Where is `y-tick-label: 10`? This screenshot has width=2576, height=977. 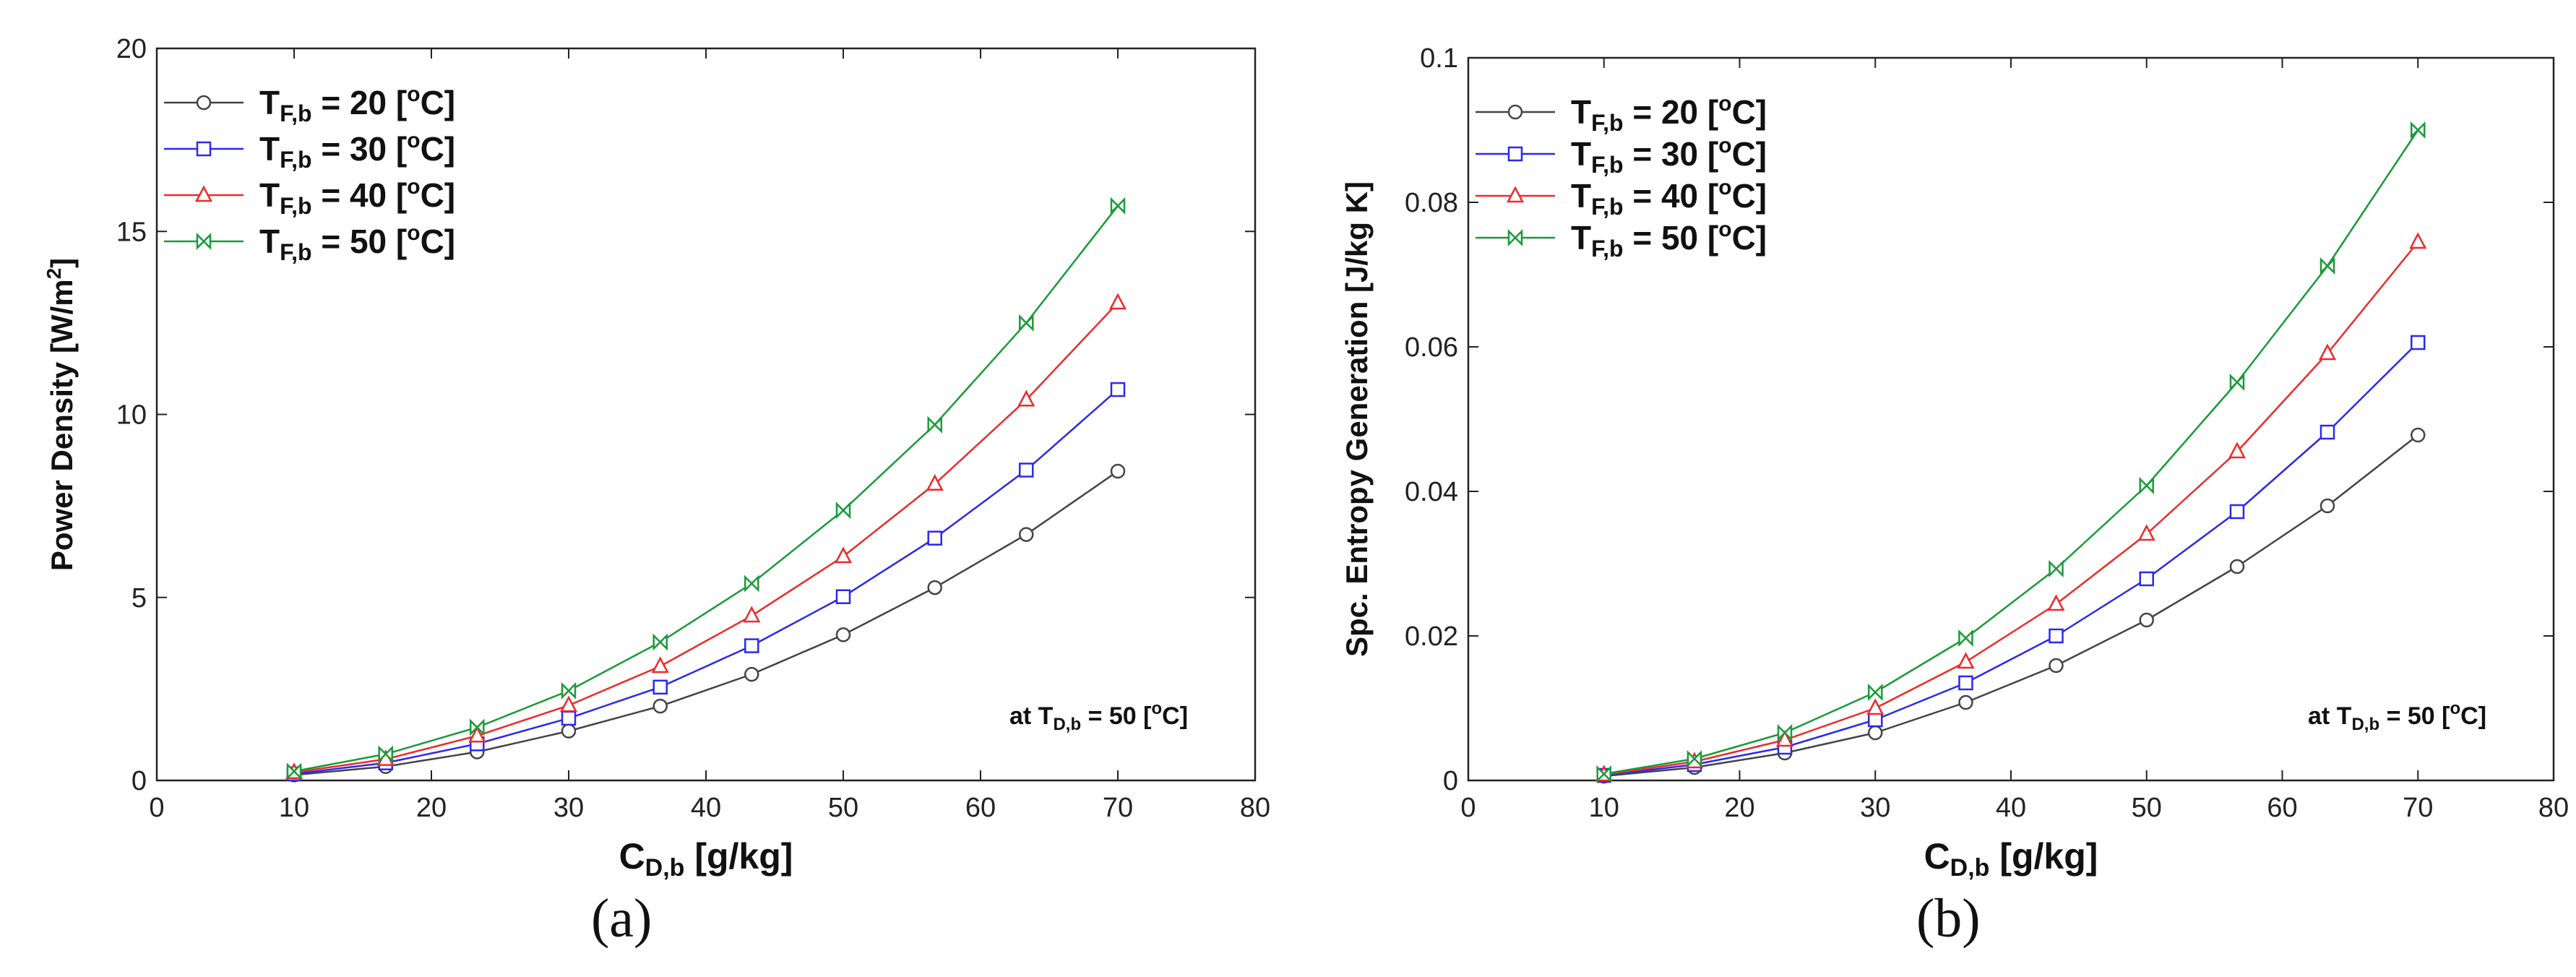 y-tick-label: 10 is located at coordinates (131, 416).